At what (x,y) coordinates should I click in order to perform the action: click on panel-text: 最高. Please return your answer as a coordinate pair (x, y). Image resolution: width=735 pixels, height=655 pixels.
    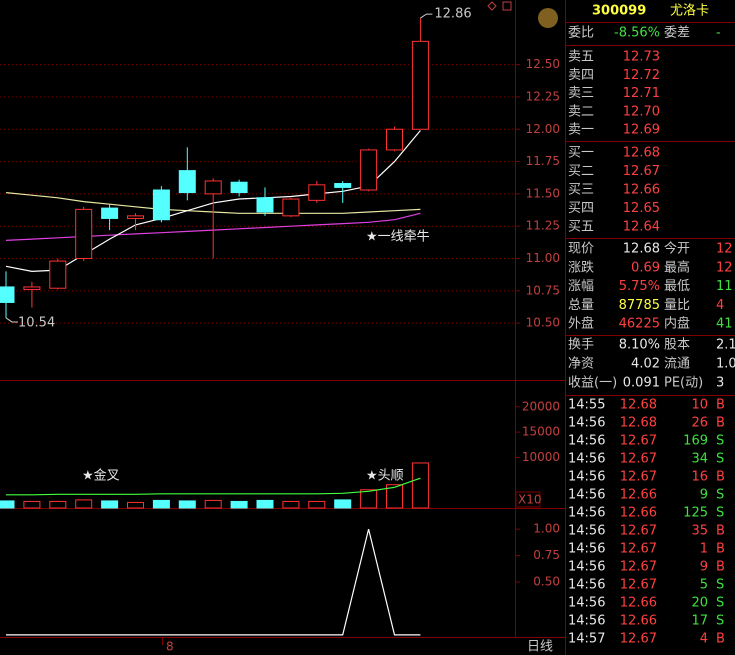
    Looking at the image, I should click on (677, 267).